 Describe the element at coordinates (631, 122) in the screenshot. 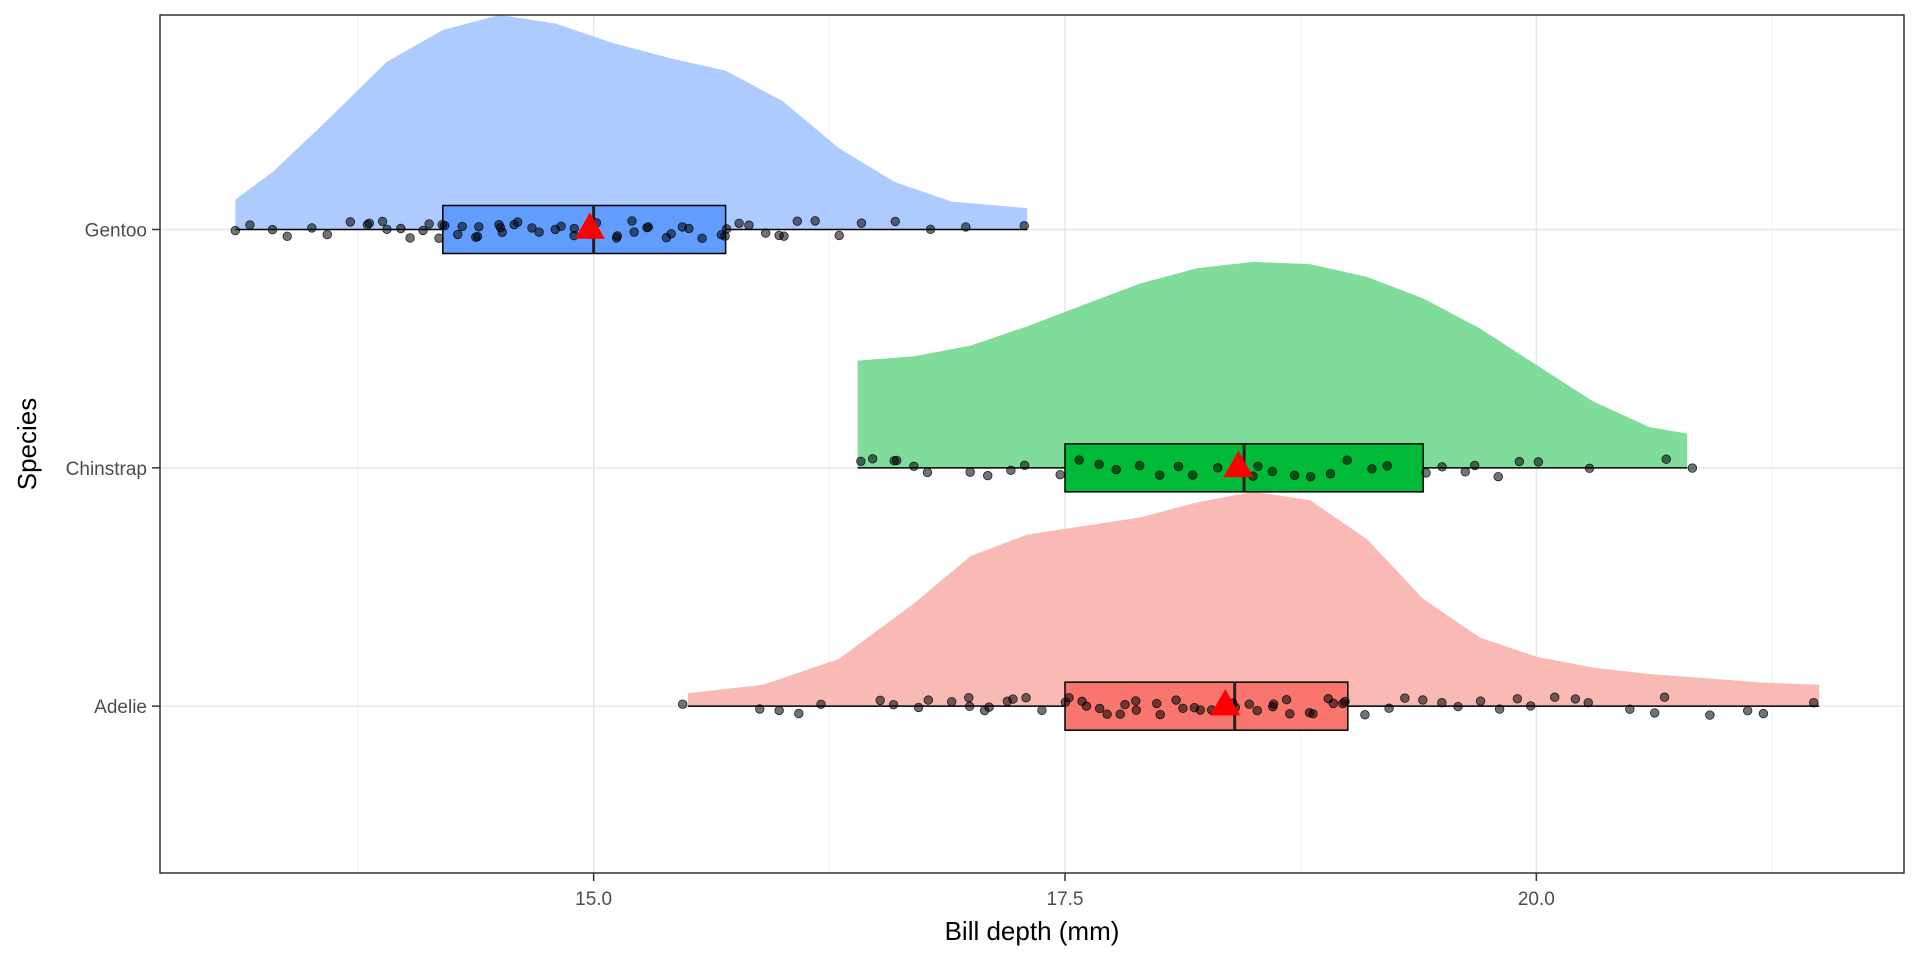

I see `density-cloud-gentoo` at that location.